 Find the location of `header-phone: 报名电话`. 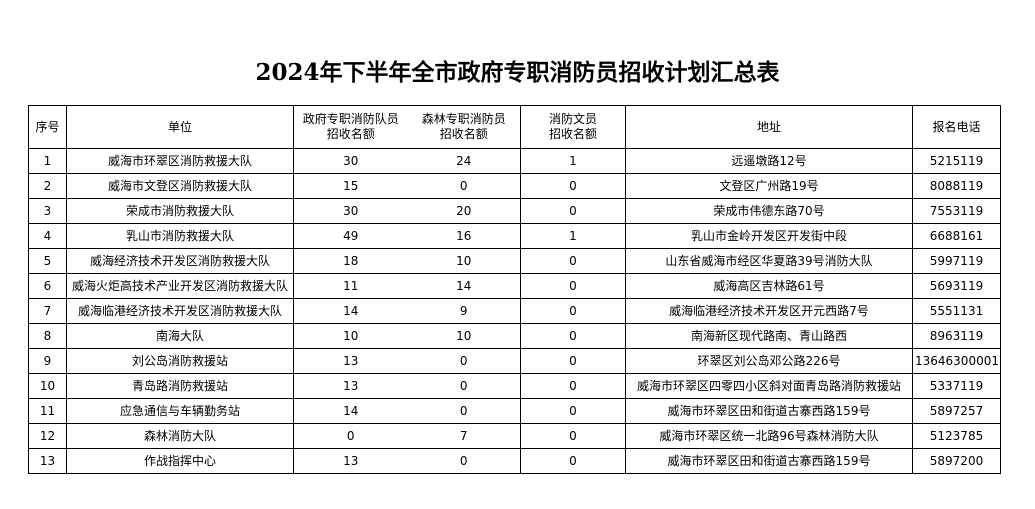

header-phone: 报名电话 is located at coordinates (956, 127).